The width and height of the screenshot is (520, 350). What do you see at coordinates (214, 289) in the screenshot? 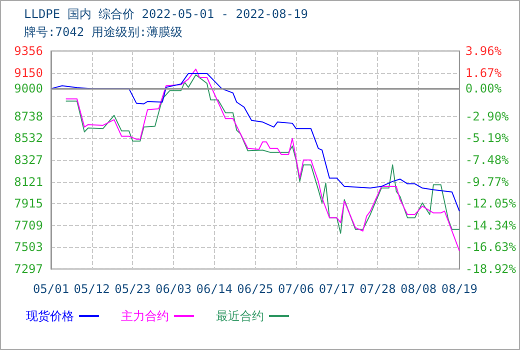
I see `x-tick-label: 06/14` at bounding box center [214, 289].